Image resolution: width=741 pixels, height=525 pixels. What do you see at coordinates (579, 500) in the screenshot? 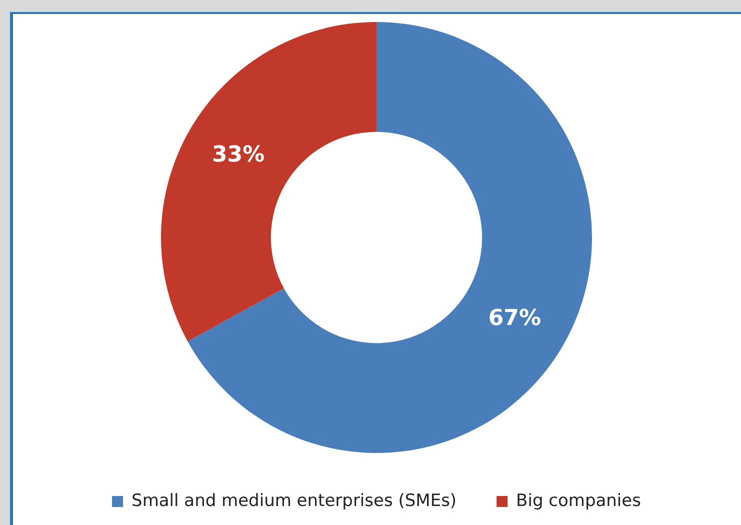
I see `legend-label: Big companies` at bounding box center [579, 500].